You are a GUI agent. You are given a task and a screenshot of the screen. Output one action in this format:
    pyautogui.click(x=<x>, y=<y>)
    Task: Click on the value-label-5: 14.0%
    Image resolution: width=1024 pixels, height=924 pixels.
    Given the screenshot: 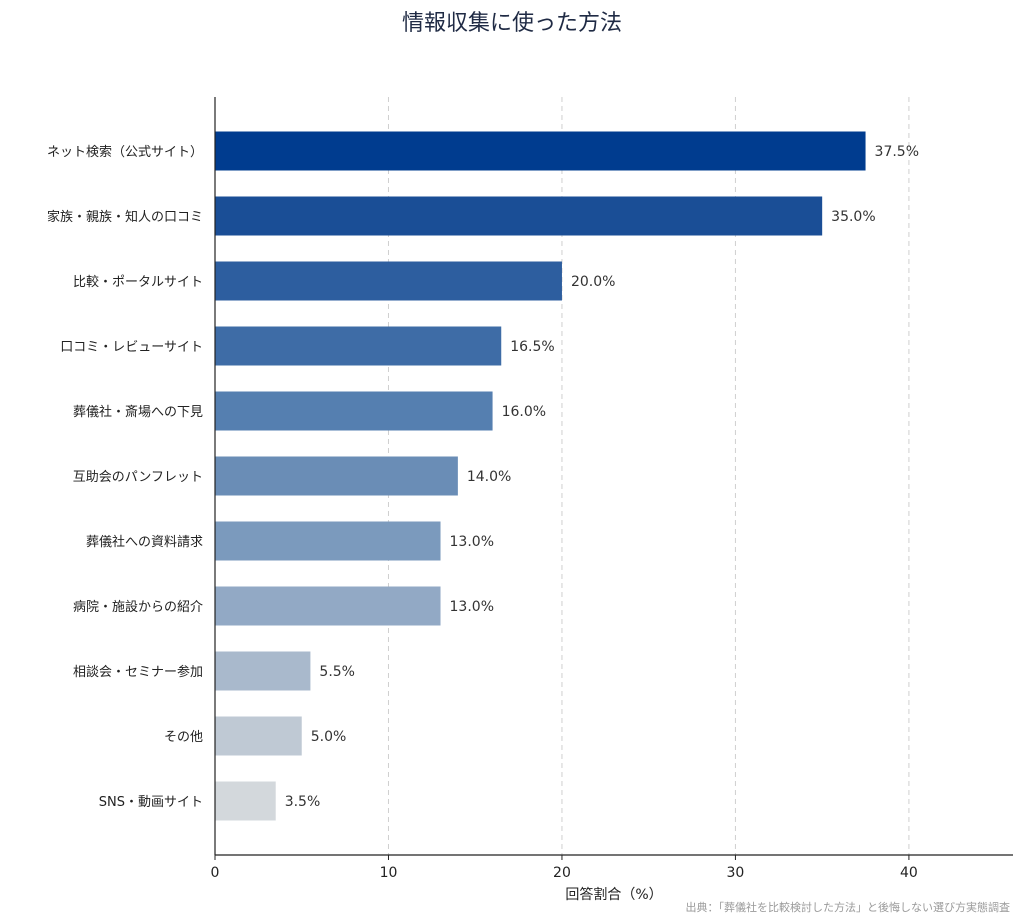 What is the action you would take?
    pyautogui.click(x=489, y=477)
    